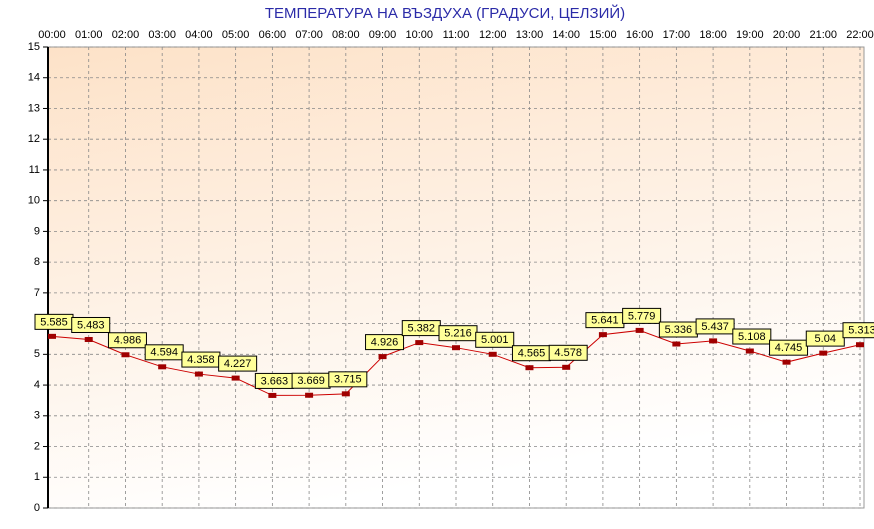 The height and width of the screenshot is (529, 874). I want to click on y-tick-label: 4, so click(37, 385).